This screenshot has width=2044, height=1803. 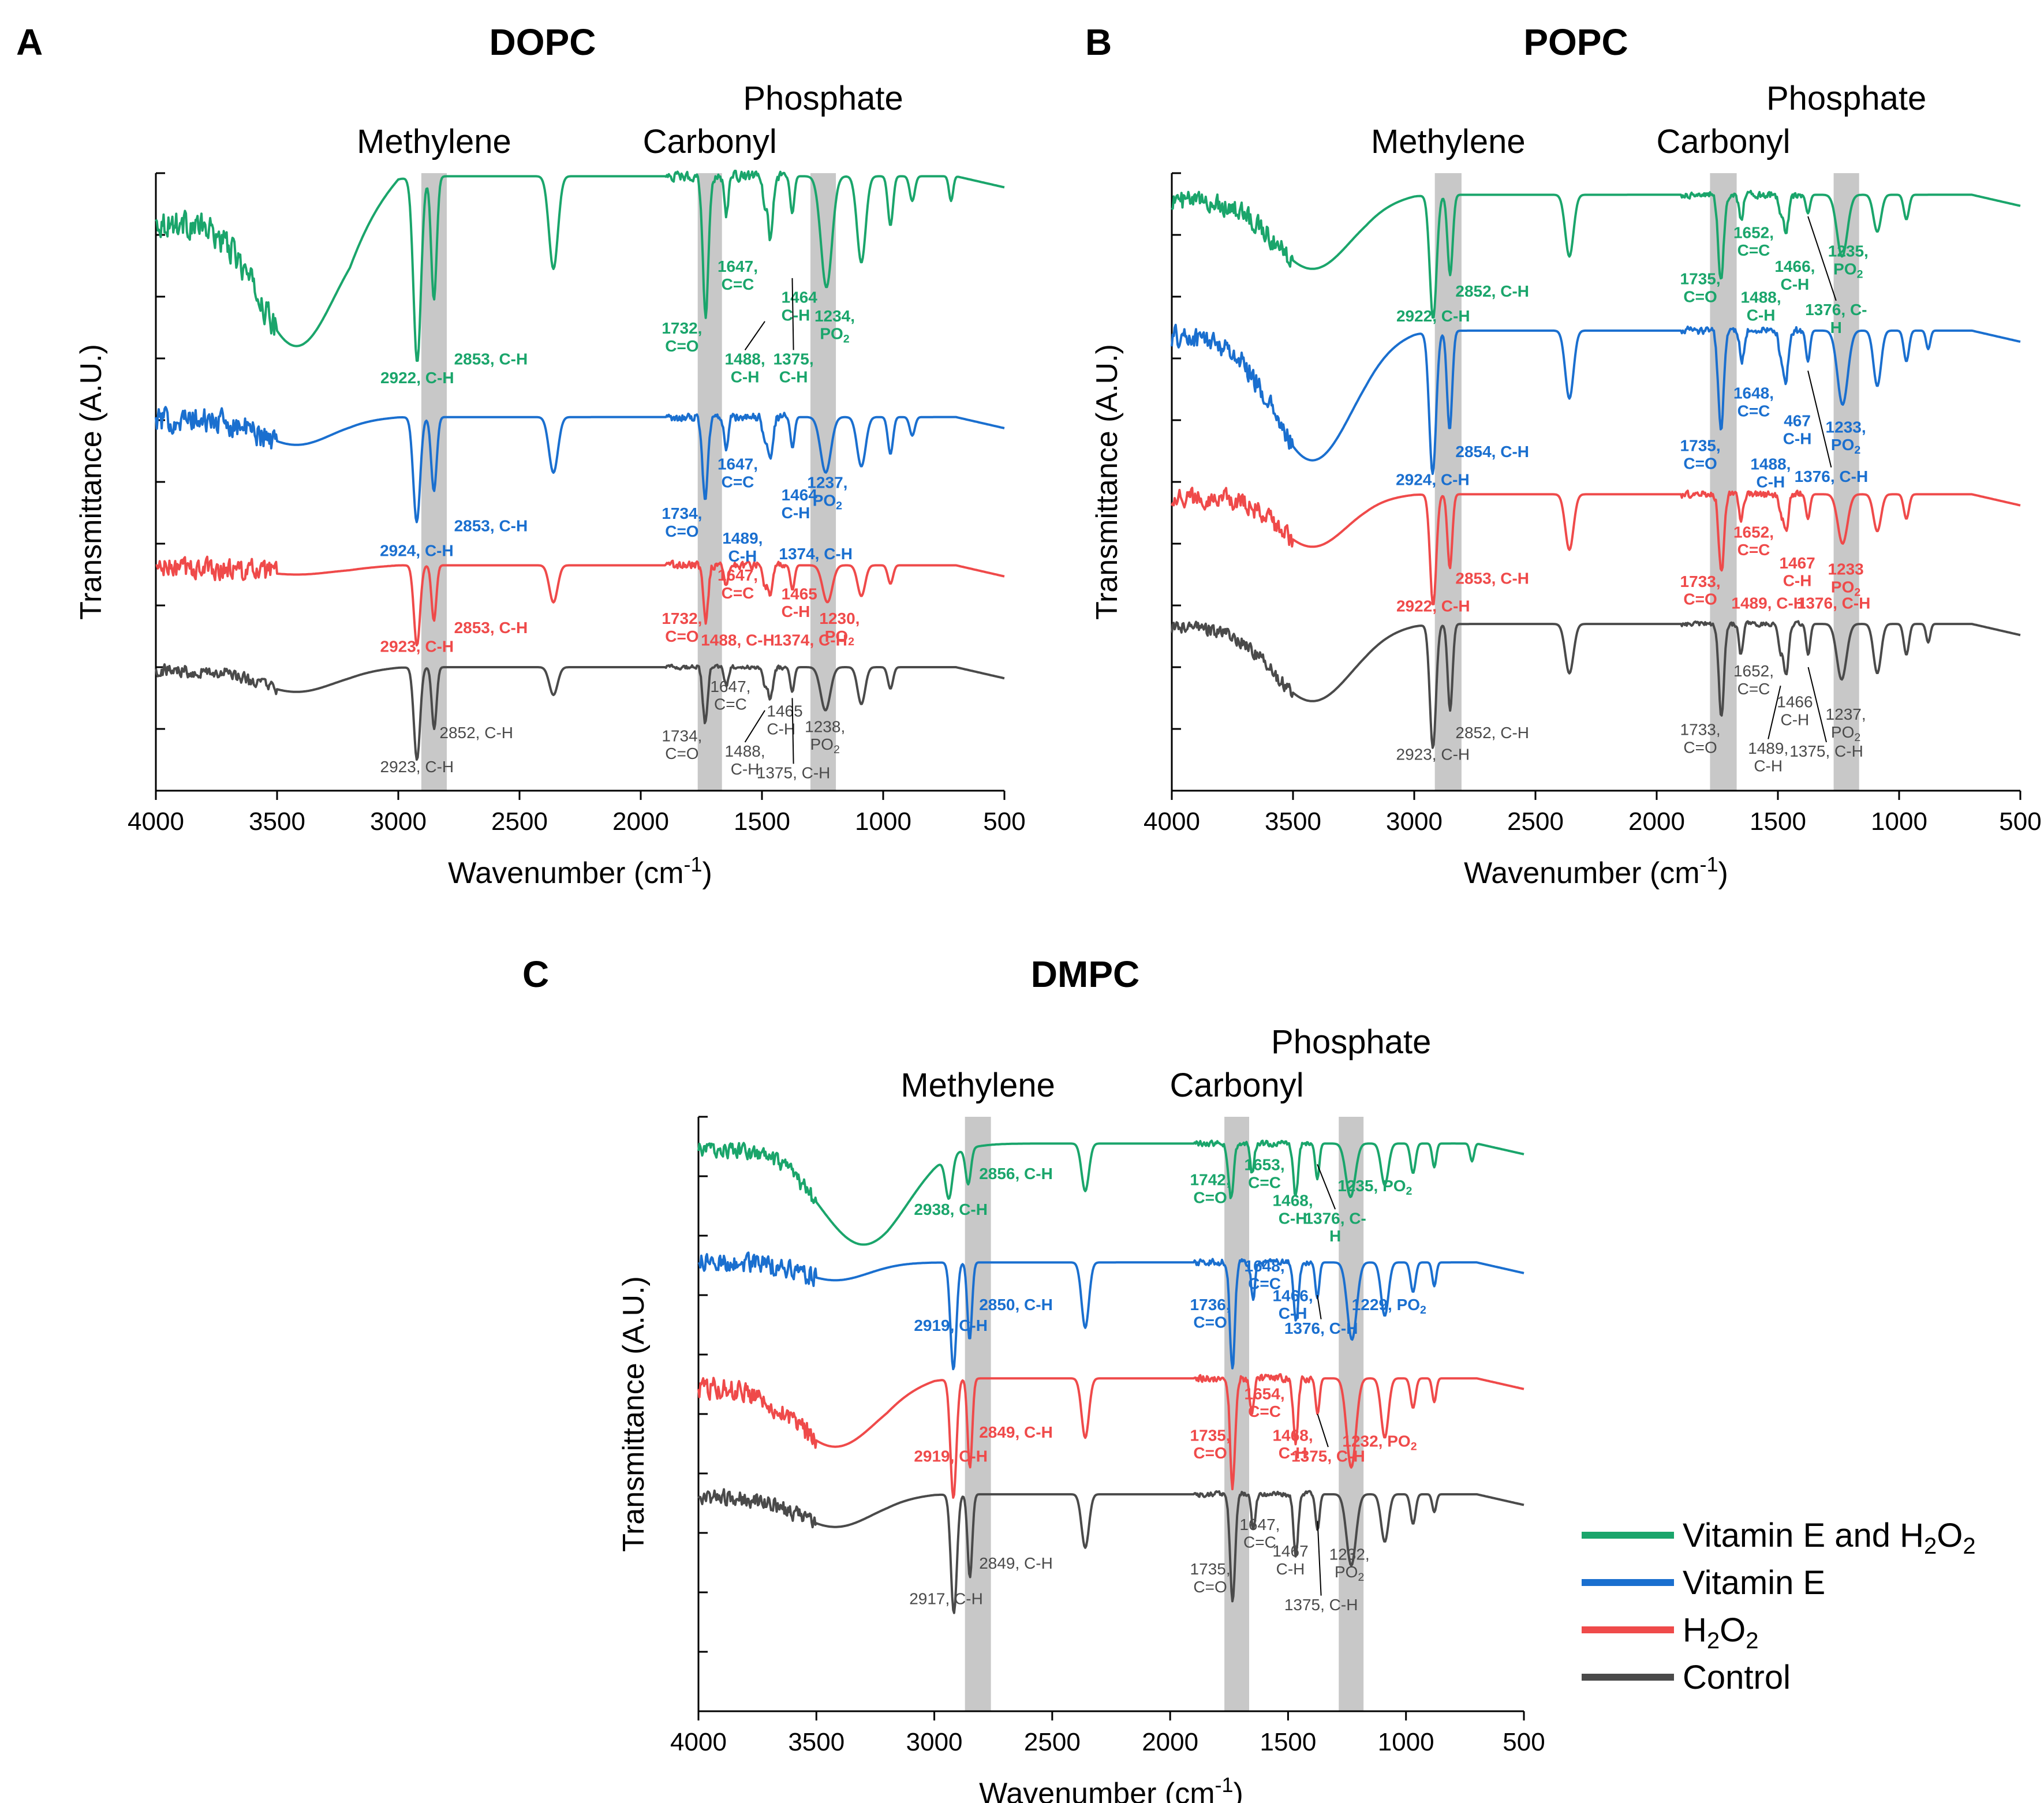 What do you see at coordinates (1265, 1174) in the screenshot?
I see `peak-annotation: 1653, C=C` at bounding box center [1265, 1174].